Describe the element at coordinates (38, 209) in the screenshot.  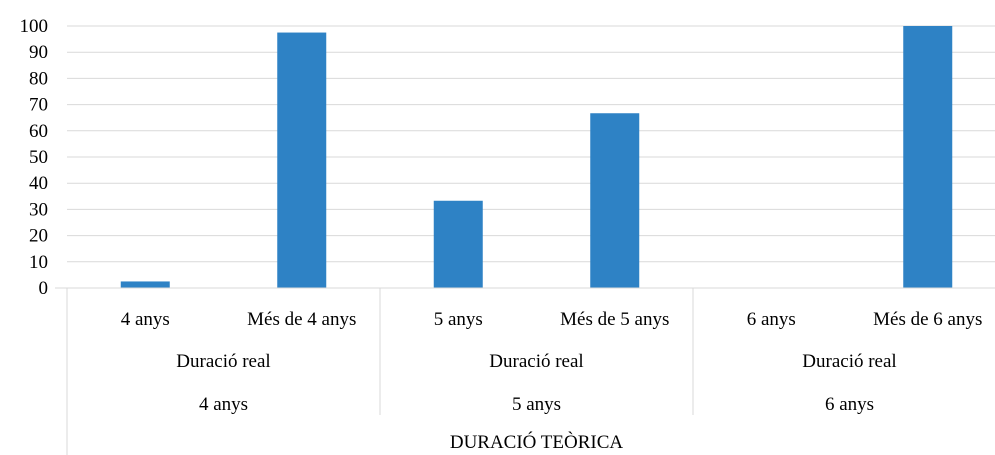
I see `y-tick-label: 30` at that location.